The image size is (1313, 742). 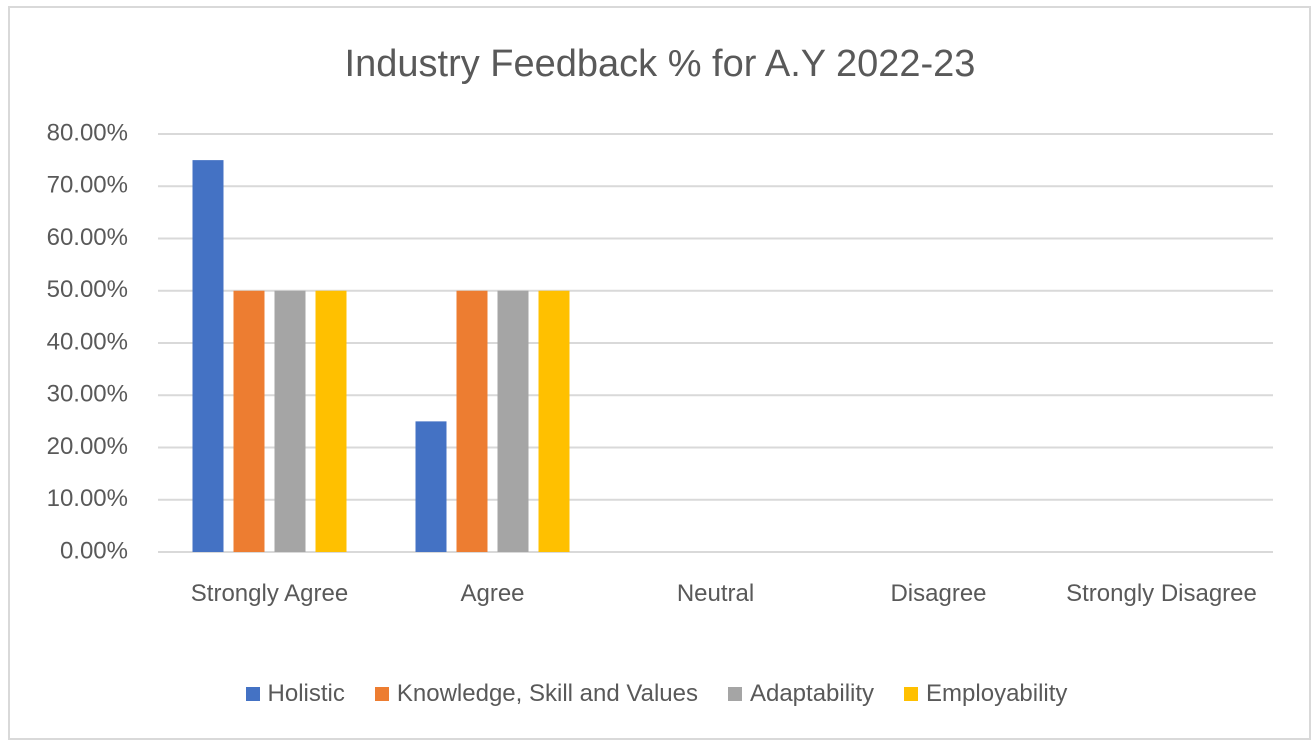 What do you see at coordinates (715, 593) in the screenshot?
I see `x-tick-label: Neutral` at bounding box center [715, 593].